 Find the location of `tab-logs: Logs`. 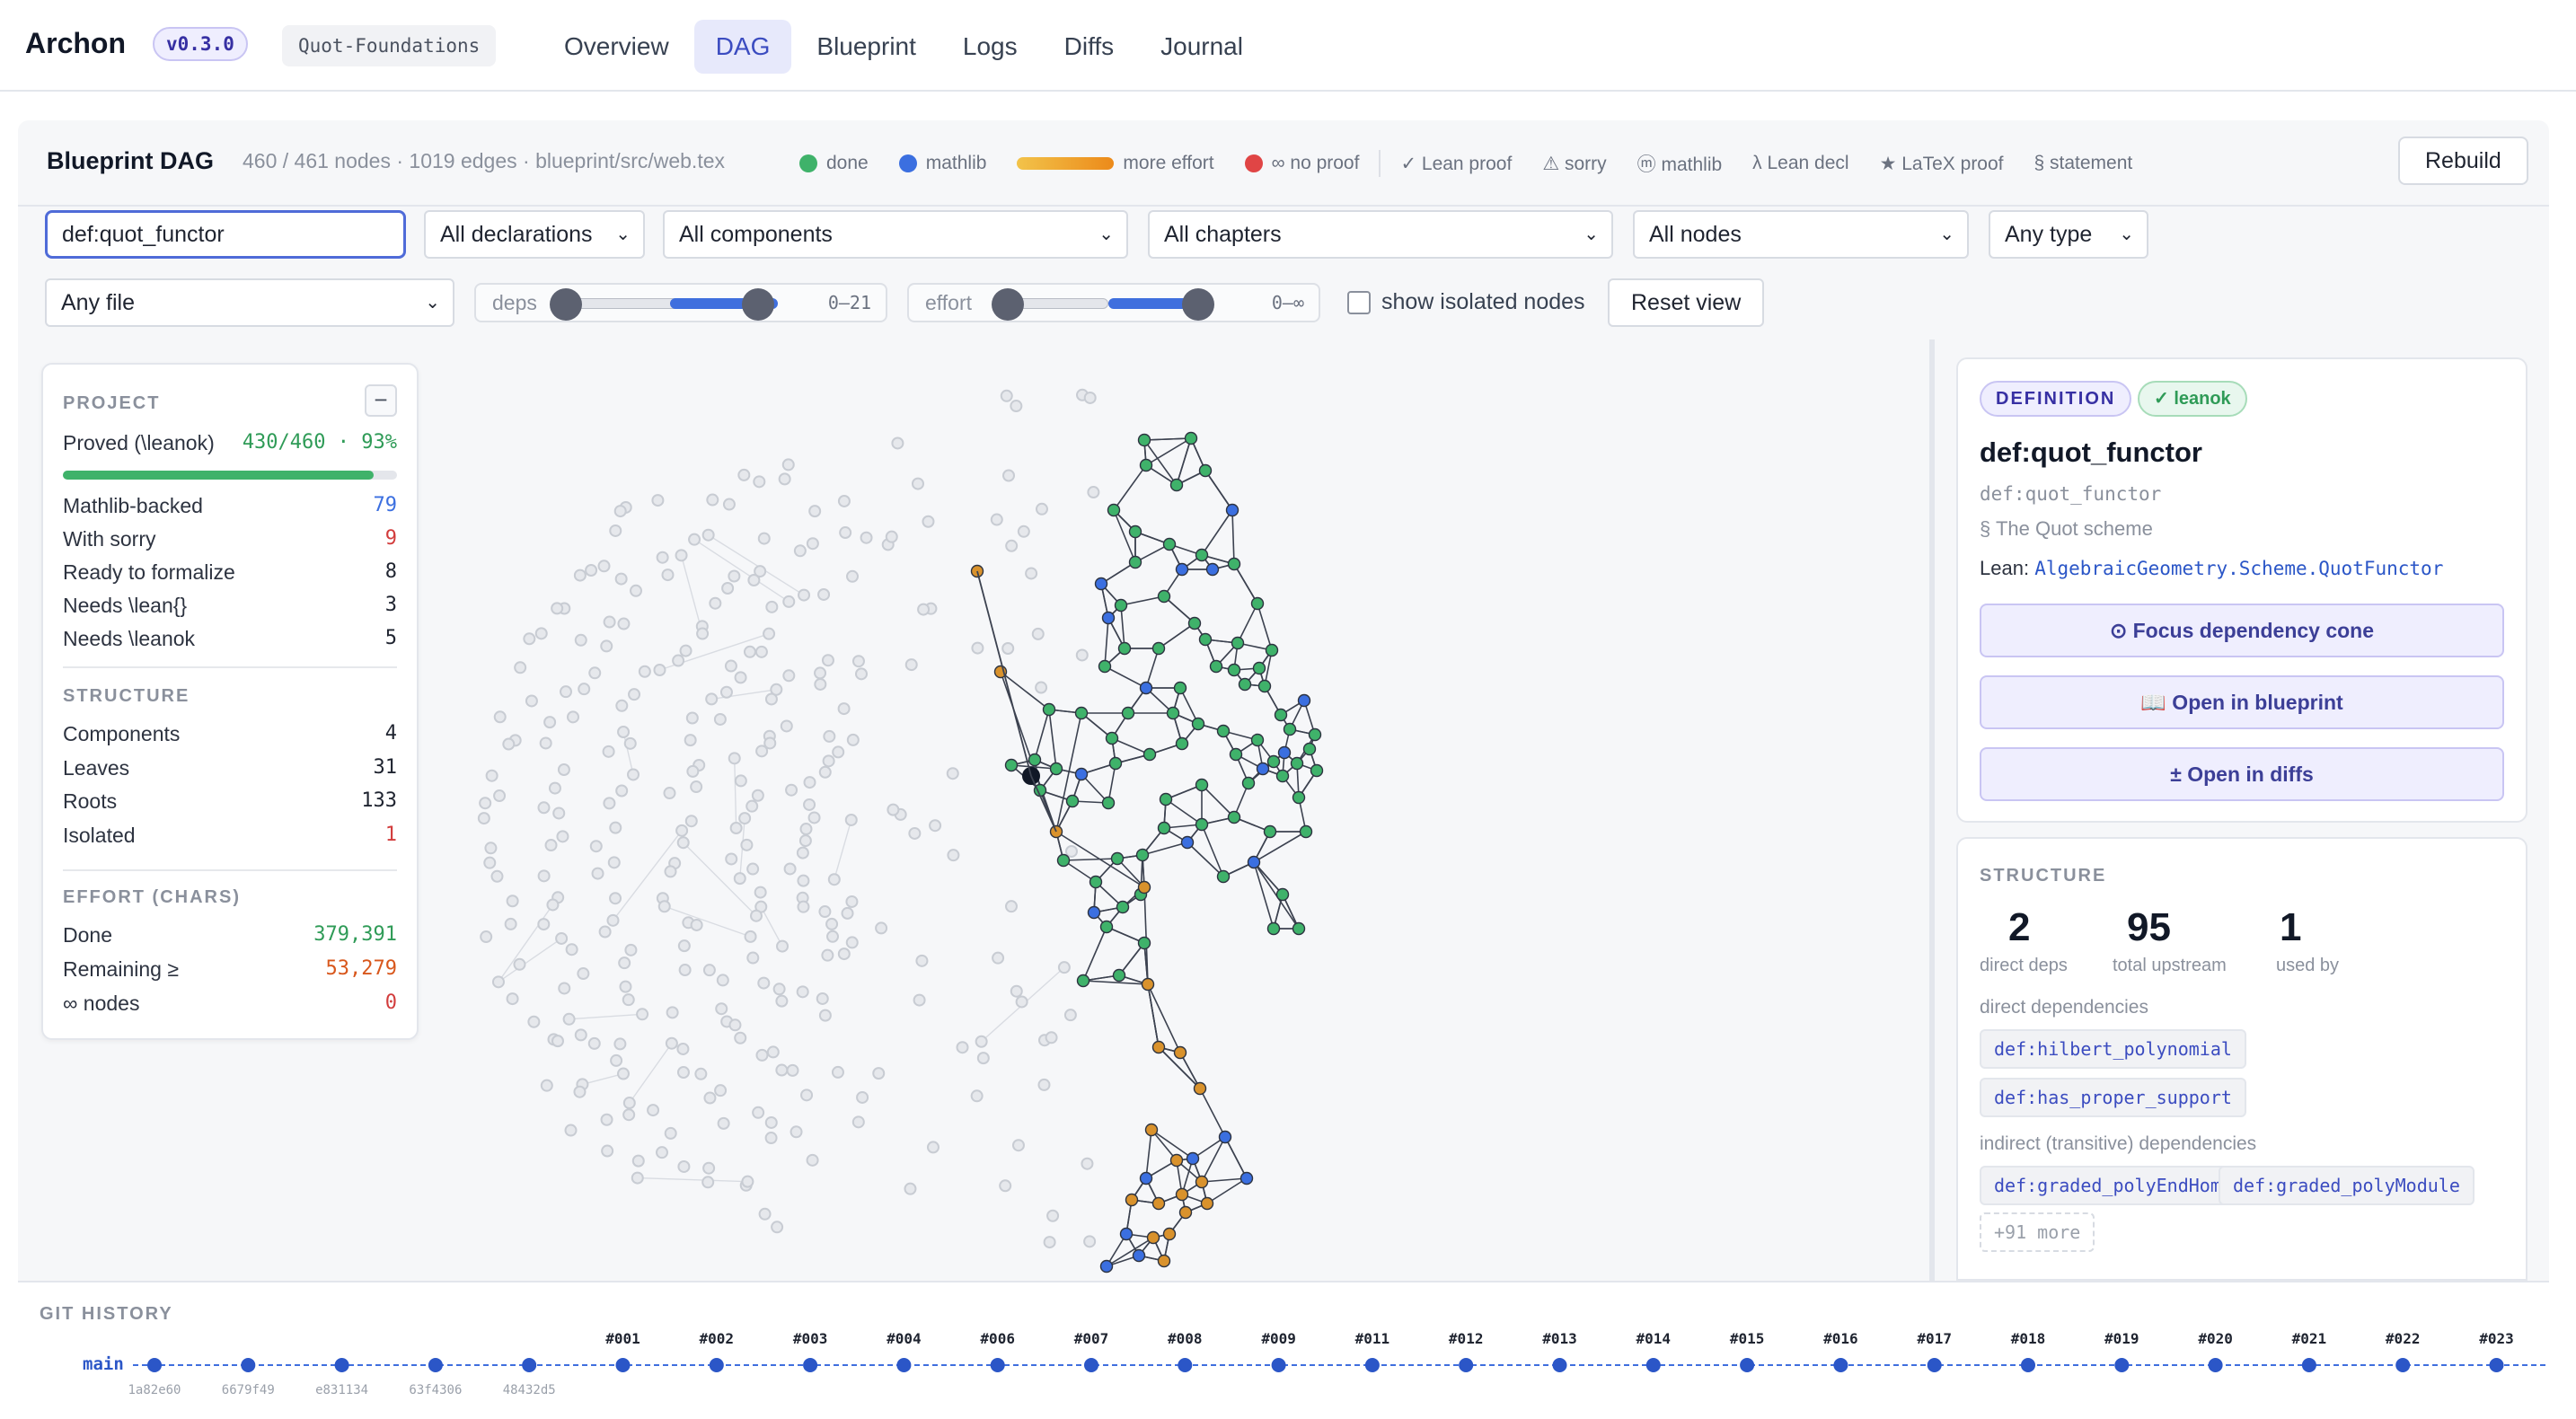

tab-logs: Logs is located at coordinates (990, 46).